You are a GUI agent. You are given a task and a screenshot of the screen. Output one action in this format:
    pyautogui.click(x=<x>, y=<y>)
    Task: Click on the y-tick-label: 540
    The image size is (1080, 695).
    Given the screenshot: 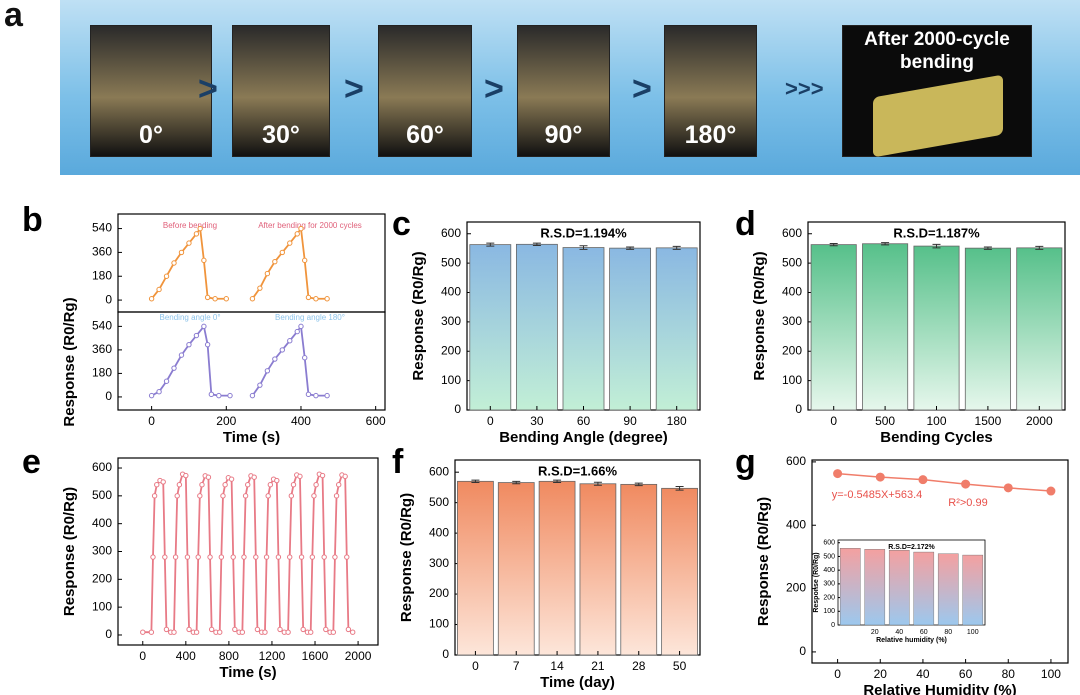 What is the action you would take?
    pyautogui.click(x=102, y=228)
    